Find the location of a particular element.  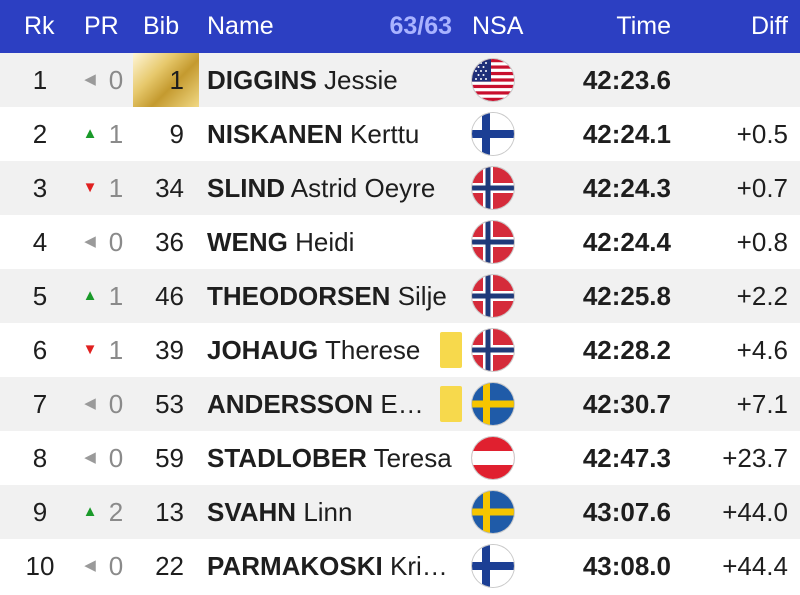

athlete-first-name: Astrid Oeyre is located at coordinates (360, 188).